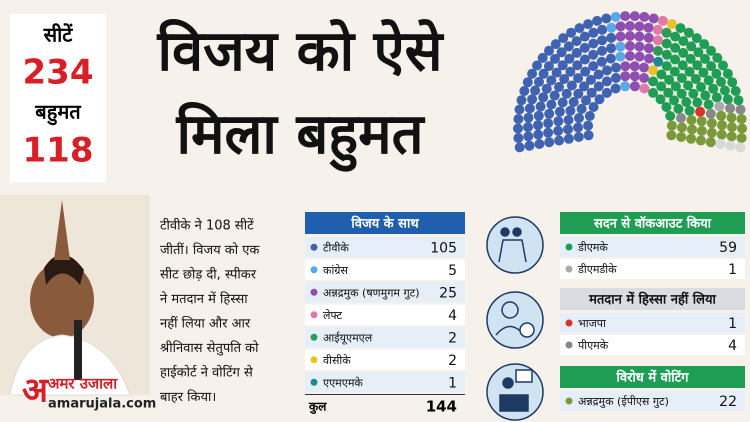 This screenshot has width=750, height=422. What do you see at coordinates (371, 292) in the screenshot?
I see `row-name: अन्नद्रमुक (षणमुगम गुट)` at bounding box center [371, 292].